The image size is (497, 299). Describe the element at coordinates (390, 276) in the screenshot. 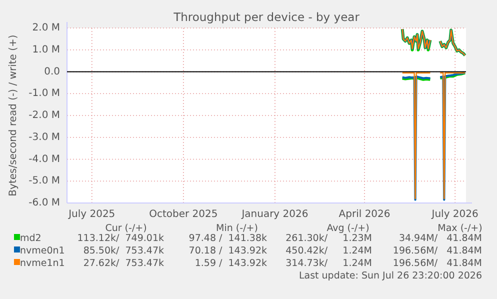

I see `text: Last update: Sun Jul 26 23:20:00 2026` at that location.